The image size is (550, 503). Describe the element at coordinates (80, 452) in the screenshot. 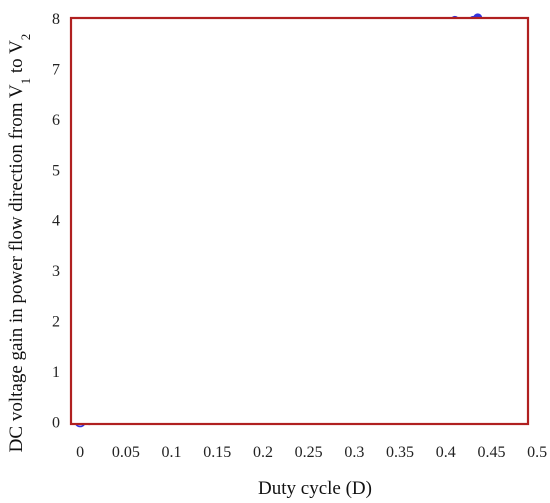

I see `x-tick-label: 0` at that location.